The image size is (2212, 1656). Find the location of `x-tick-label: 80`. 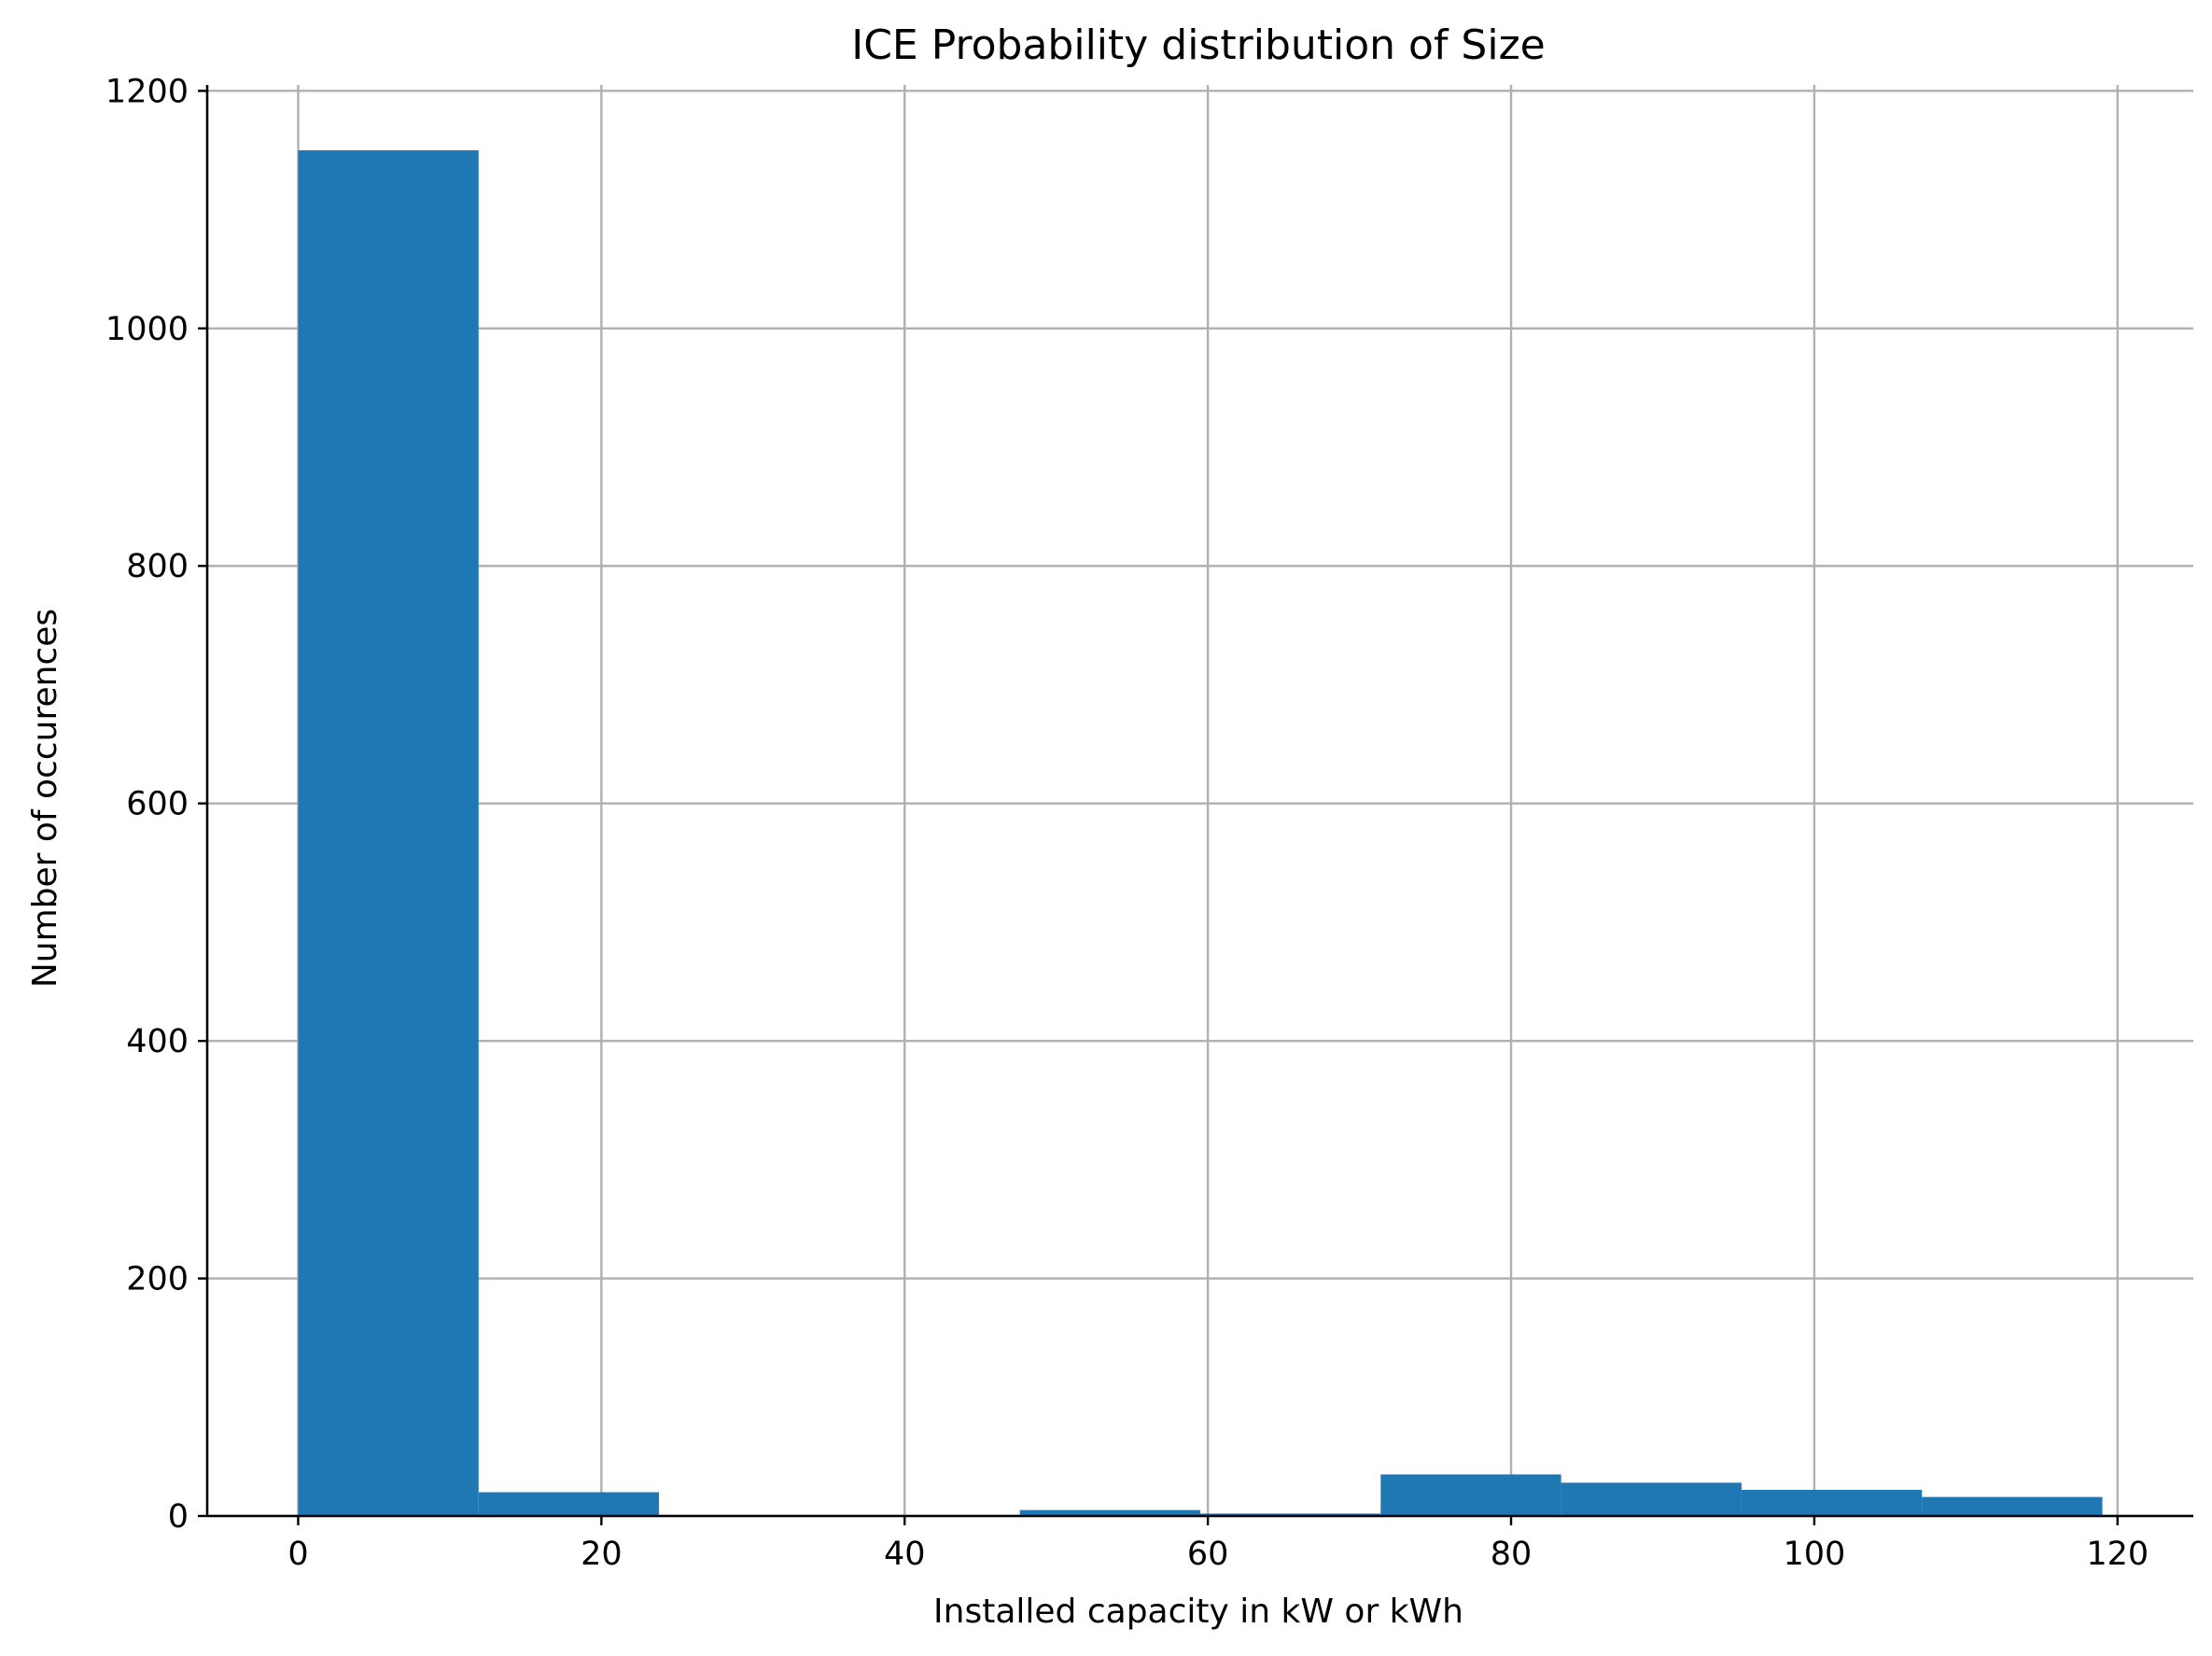

x-tick-label: 80 is located at coordinates (1512, 1555).